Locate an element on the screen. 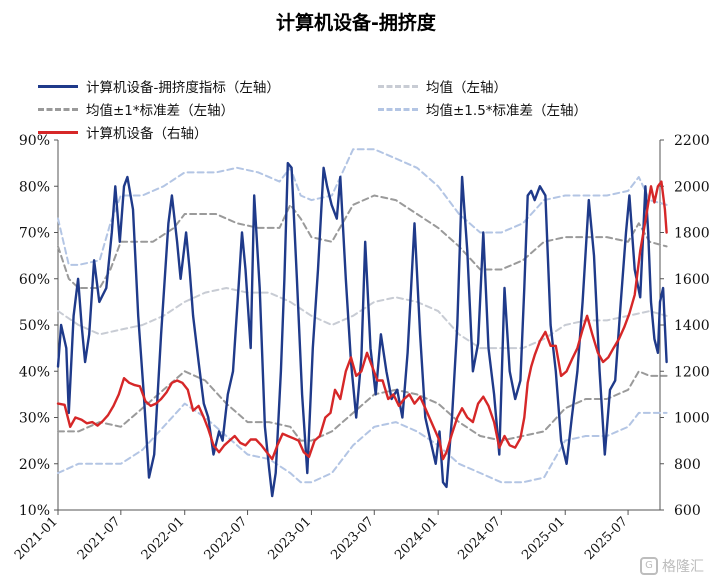 This screenshot has width=712, height=578. y-right-tick-label: 2200 is located at coordinates (692, 141).